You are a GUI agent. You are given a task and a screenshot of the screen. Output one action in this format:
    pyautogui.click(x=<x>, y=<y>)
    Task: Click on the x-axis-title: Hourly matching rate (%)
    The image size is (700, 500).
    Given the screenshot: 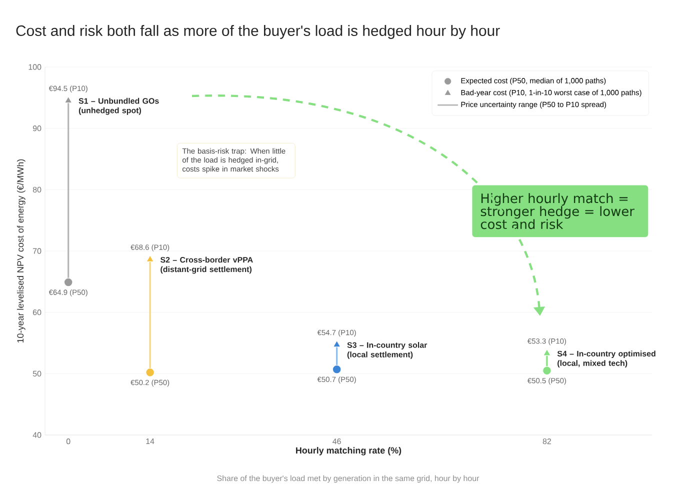 What is the action you would take?
    pyautogui.click(x=349, y=451)
    